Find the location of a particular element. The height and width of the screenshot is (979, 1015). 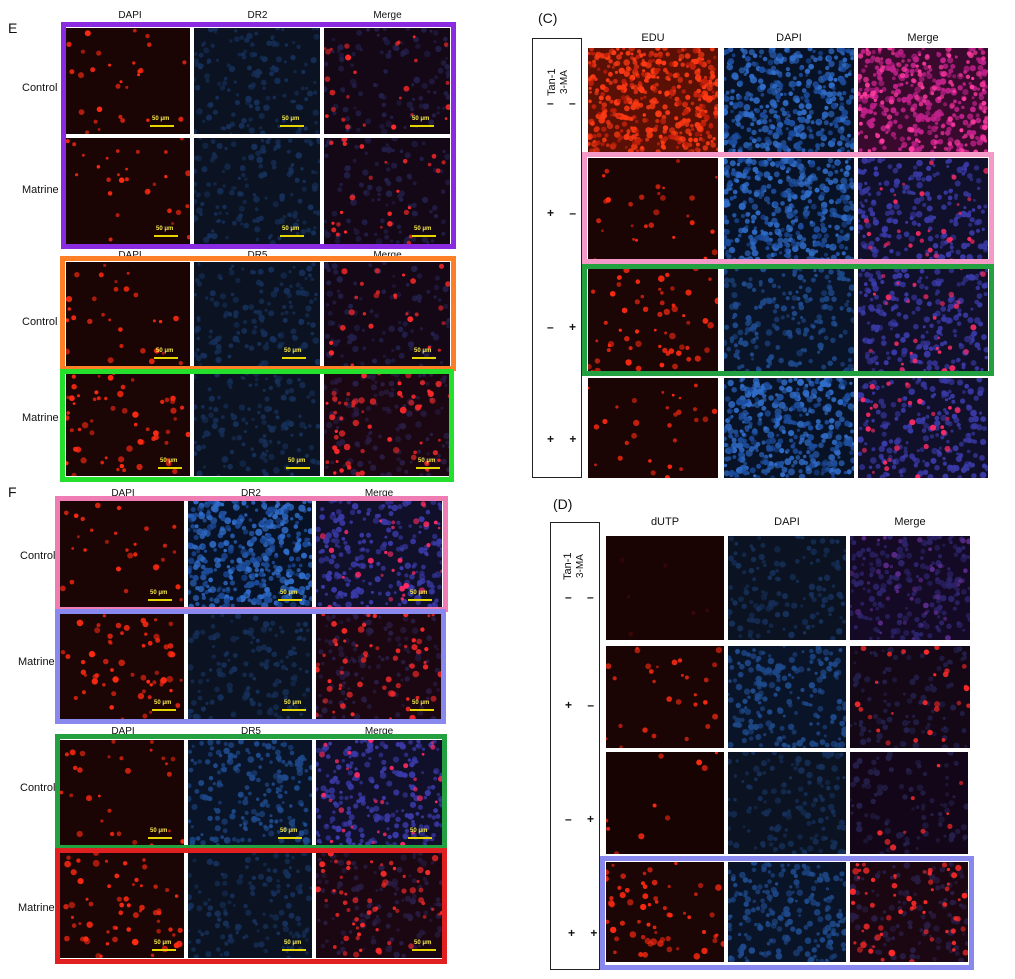

col-header: DR5 is located at coordinates (257, 255).